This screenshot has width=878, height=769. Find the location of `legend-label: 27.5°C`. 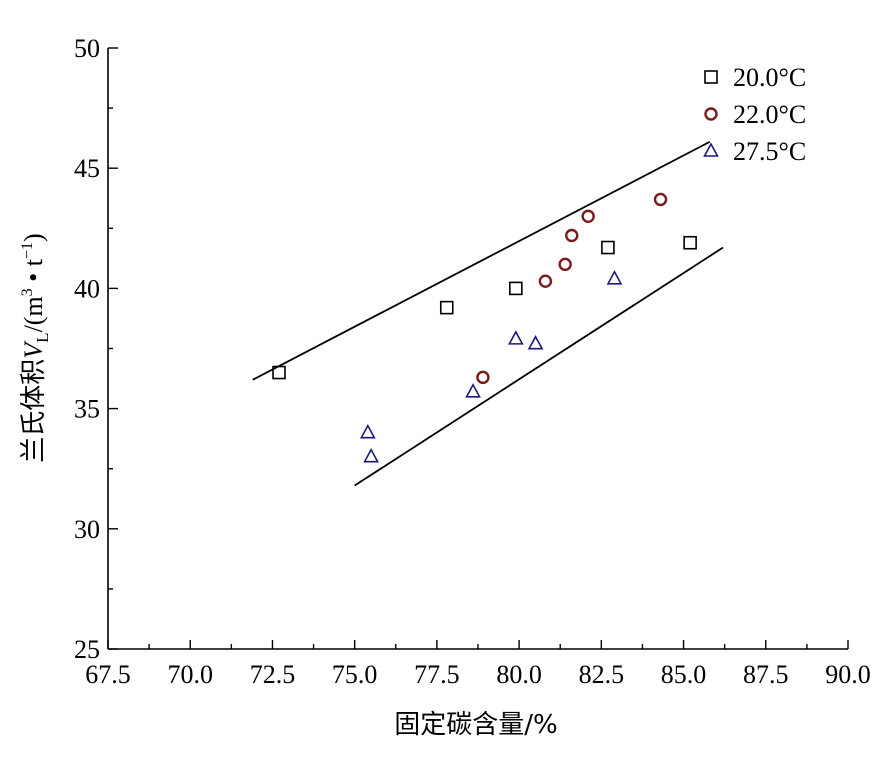

legend-label: 27.5°C is located at coordinates (769, 151).